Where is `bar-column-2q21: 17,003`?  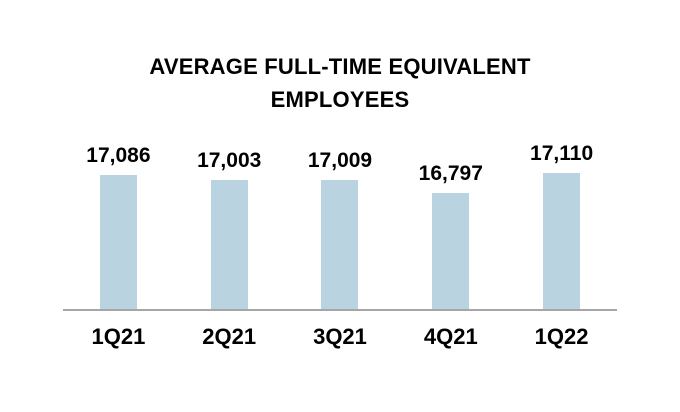 bar-column-2q21: 17,003 is located at coordinates (229, 154).